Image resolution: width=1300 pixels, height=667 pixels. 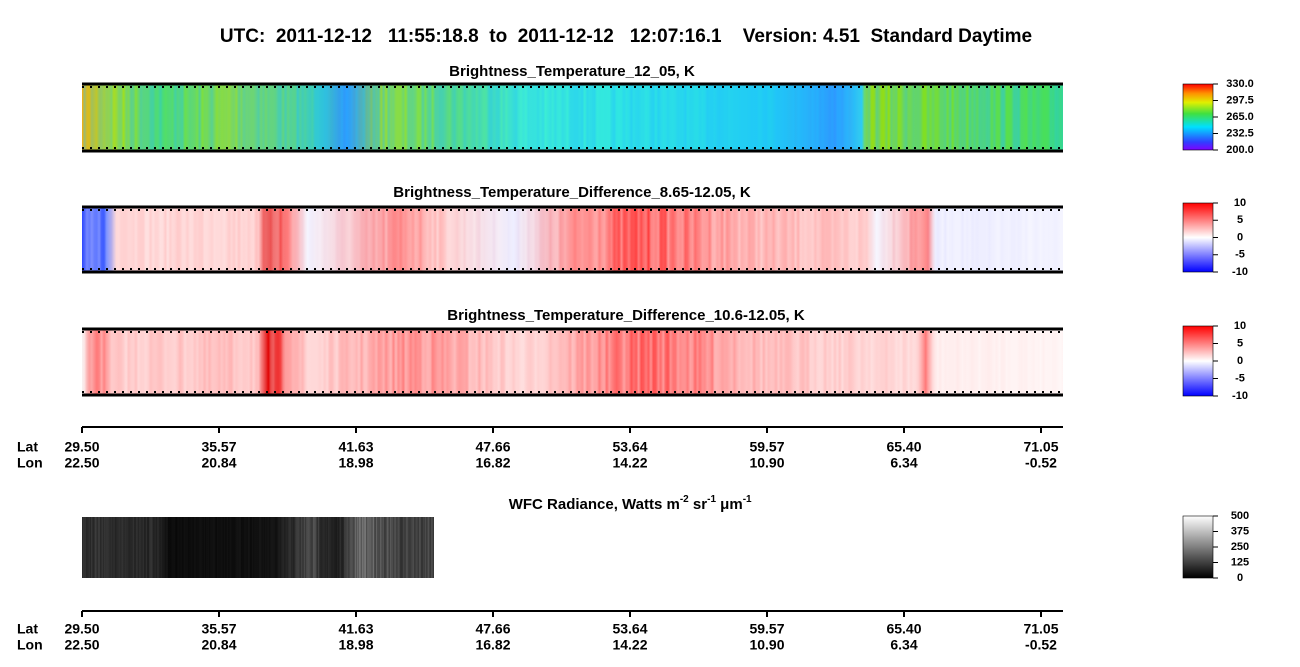 What do you see at coordinates (729, 504) in the screenshot?
I see `title-part: μm` at bounding box center [729, 504].